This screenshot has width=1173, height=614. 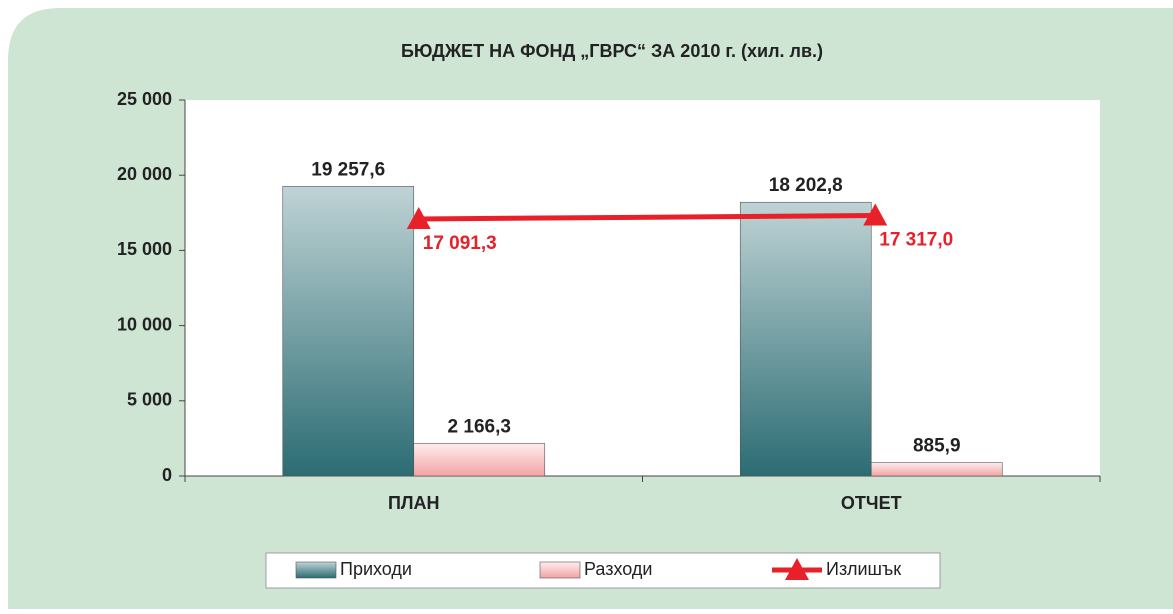 I want to click on y-tick-label: 25 000, so click(x=144, y=99).